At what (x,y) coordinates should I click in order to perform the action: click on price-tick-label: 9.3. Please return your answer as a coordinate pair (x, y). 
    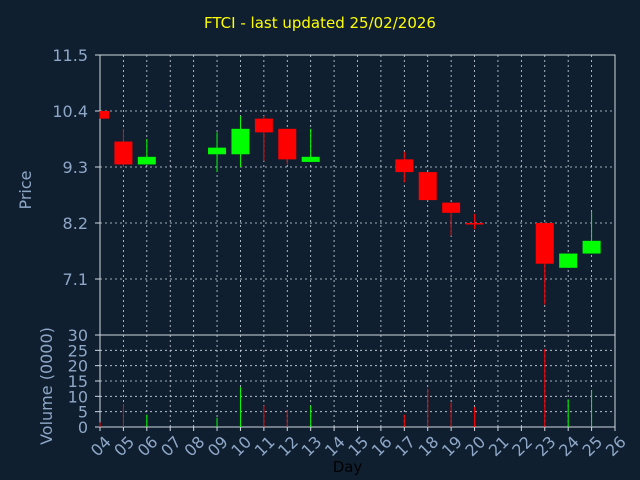
    Looking at the image, I should click on (75, 167).